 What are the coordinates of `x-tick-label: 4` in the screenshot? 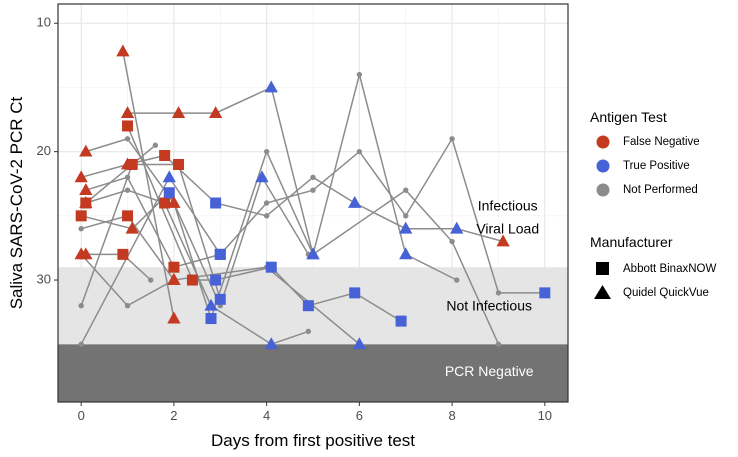 It's located at (266, 415).